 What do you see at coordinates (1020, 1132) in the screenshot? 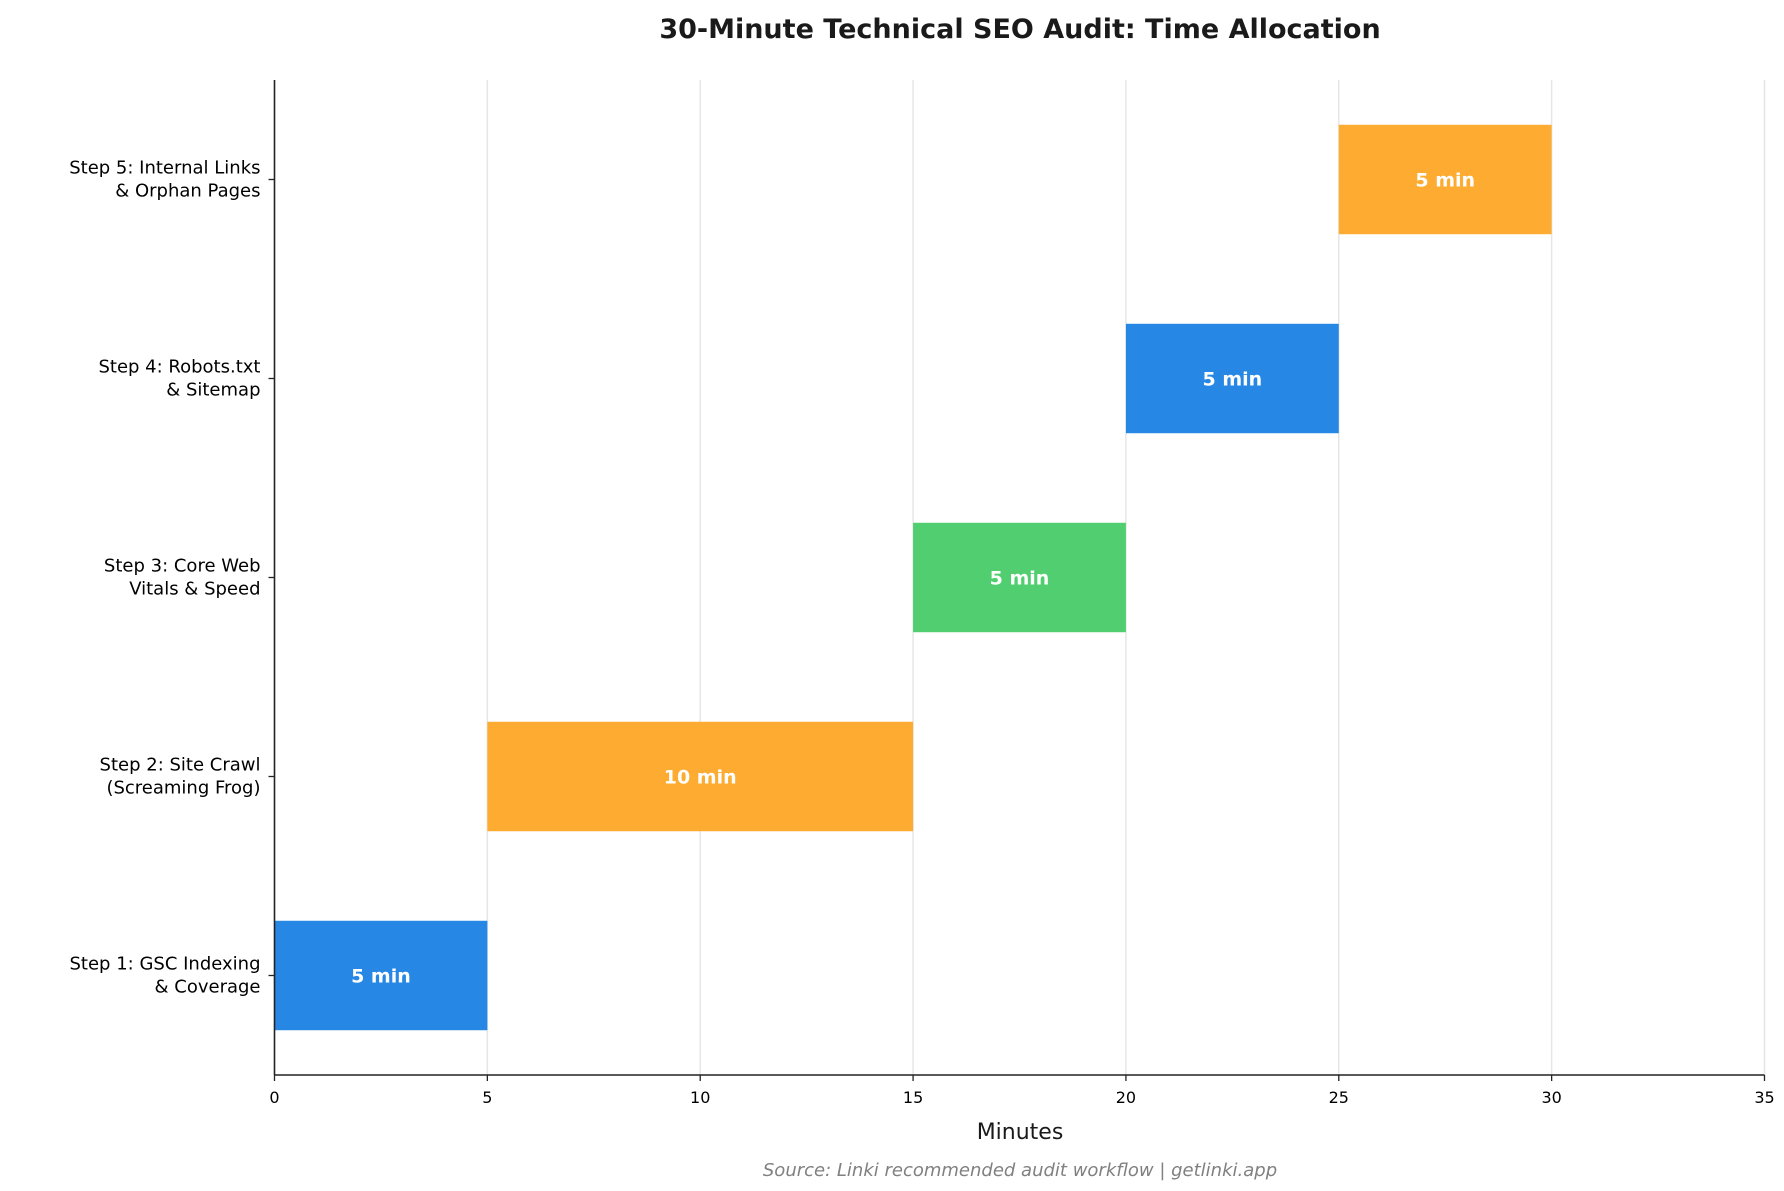
I see `x-axis-label: Minutes` at bounding box center [1020, 1132].